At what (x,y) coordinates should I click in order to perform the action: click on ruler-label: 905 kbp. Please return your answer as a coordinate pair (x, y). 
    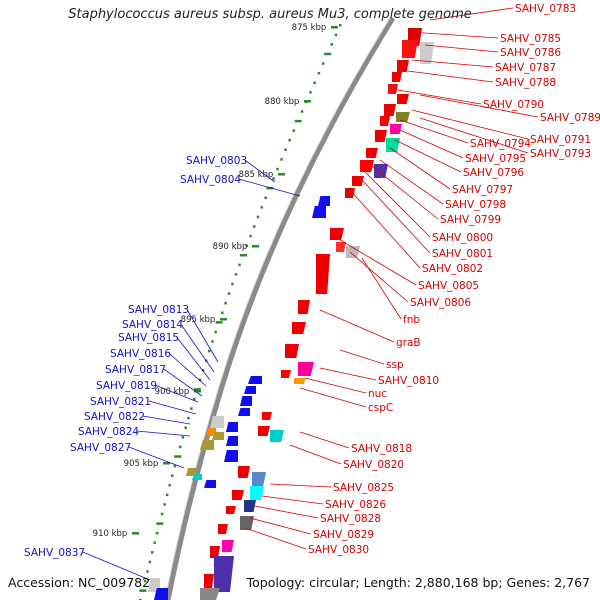
    Looking at the image, I should click on (141, 464).